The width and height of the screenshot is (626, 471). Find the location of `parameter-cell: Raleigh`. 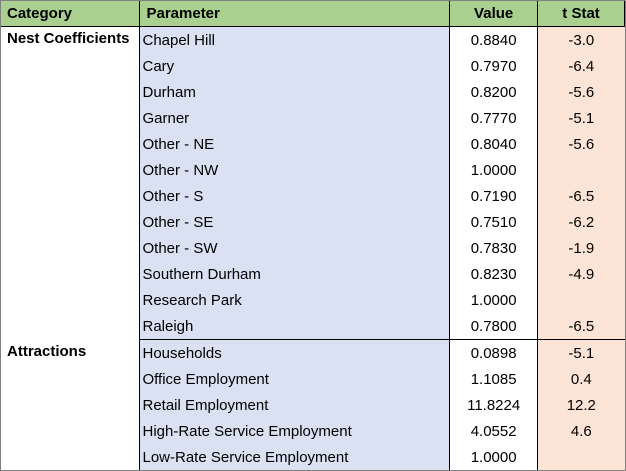

parameter-cell: Raleigh is located at coordinates (295, 326).